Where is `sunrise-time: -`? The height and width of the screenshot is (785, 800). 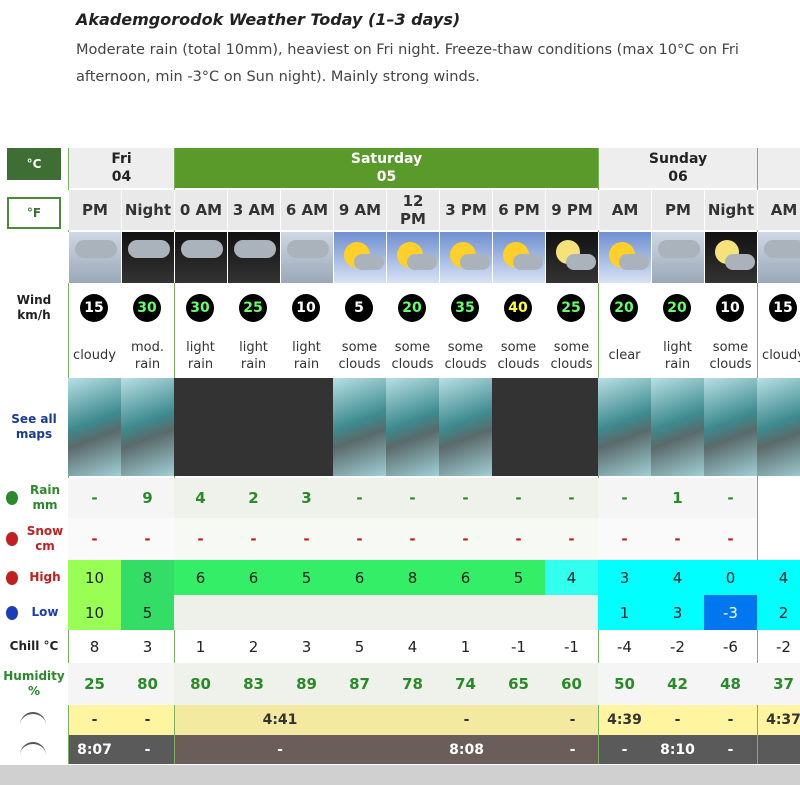 sunrise-time: - is located at coordinates (147, 720).